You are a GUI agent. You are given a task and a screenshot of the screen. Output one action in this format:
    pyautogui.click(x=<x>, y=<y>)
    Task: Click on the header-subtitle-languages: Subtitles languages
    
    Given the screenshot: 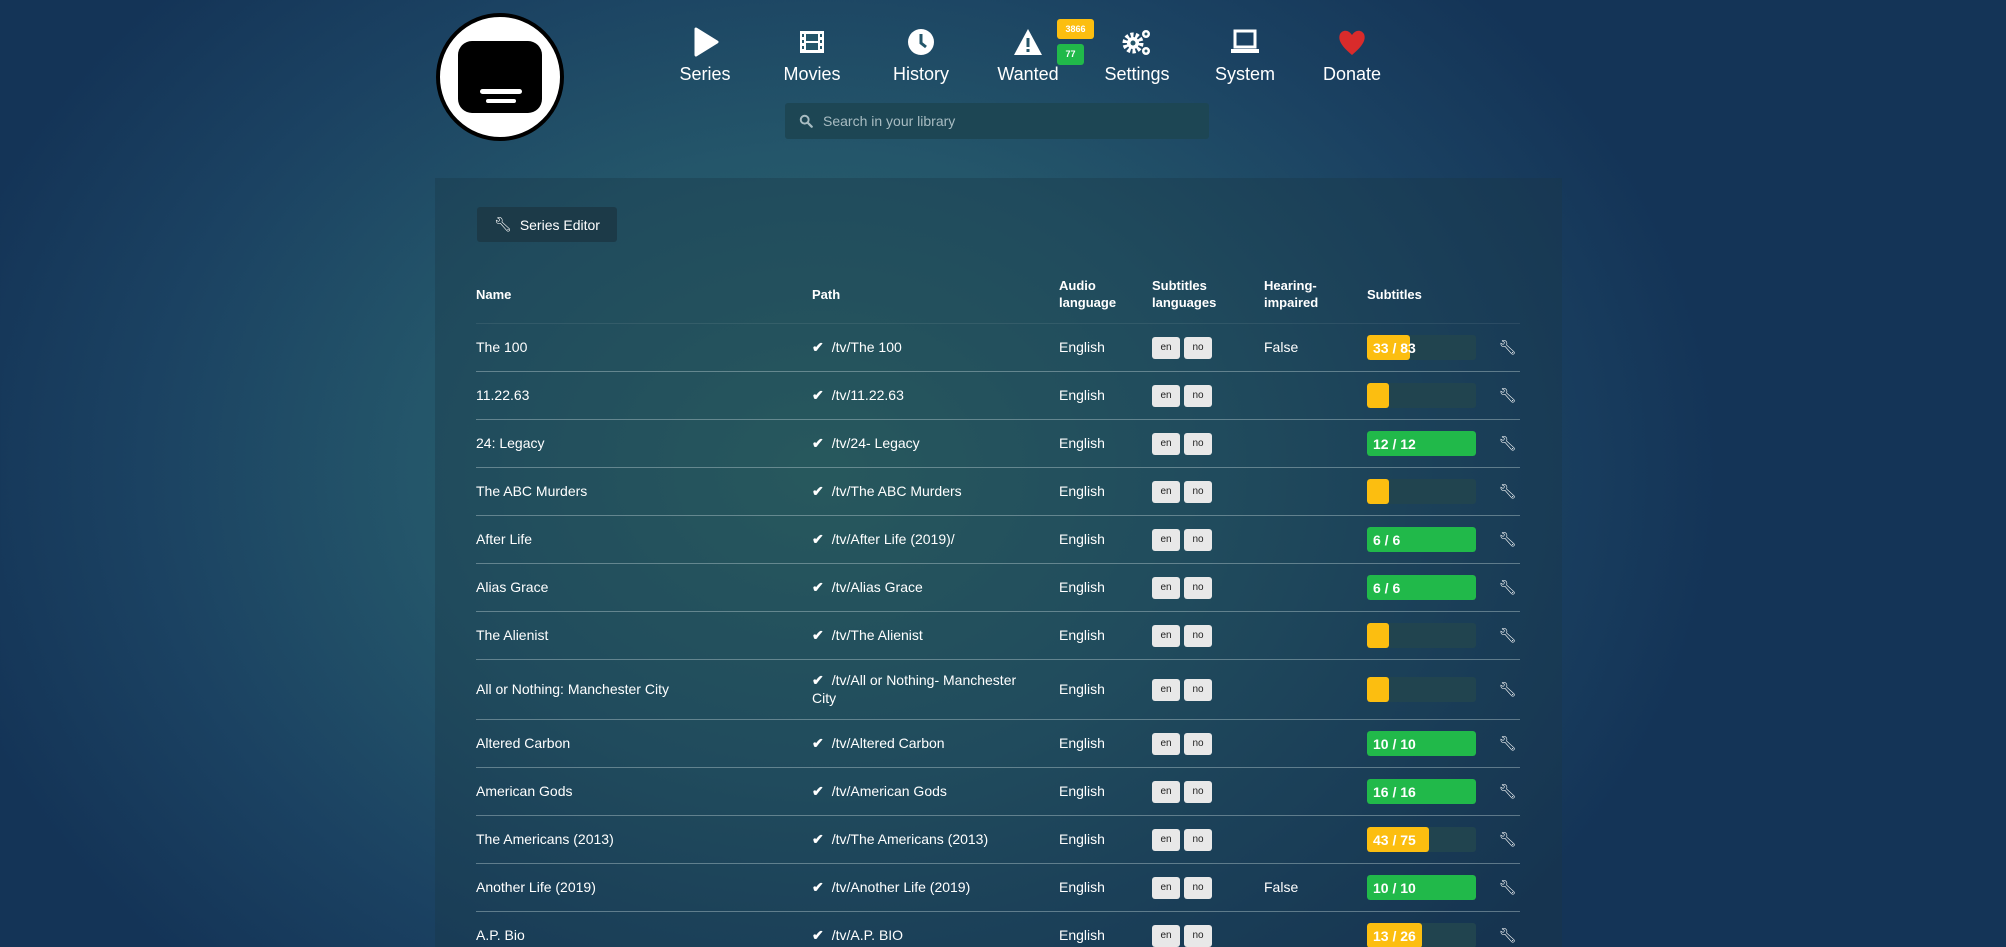 What is the action you would take?
    pyautogui.click(x=1208, y=295)
    